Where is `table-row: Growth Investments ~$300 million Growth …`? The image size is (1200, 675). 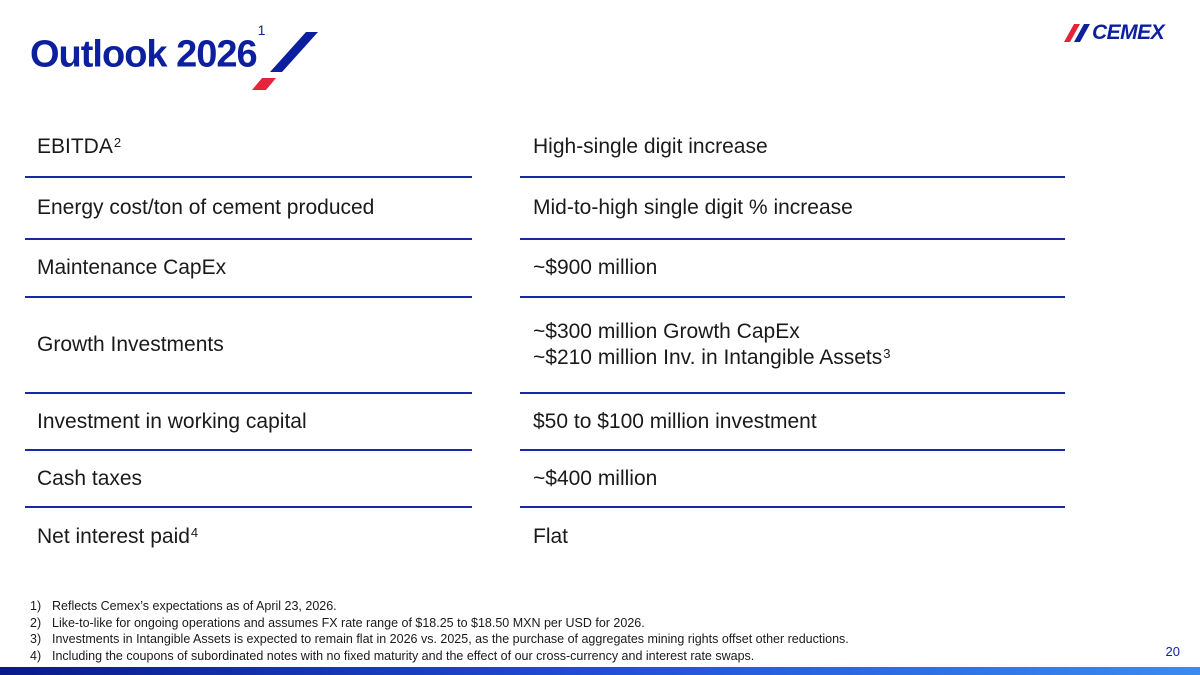 table-row: Growth Investments ~$300 million Growth … is located at coordinates (545, 346).